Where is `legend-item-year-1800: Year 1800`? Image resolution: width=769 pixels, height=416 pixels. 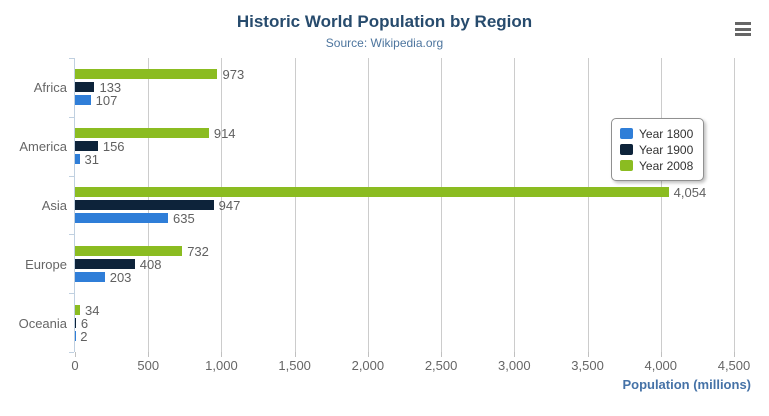 legend-item-year-1800: Year 1800 is located at coordinates (656, 133).